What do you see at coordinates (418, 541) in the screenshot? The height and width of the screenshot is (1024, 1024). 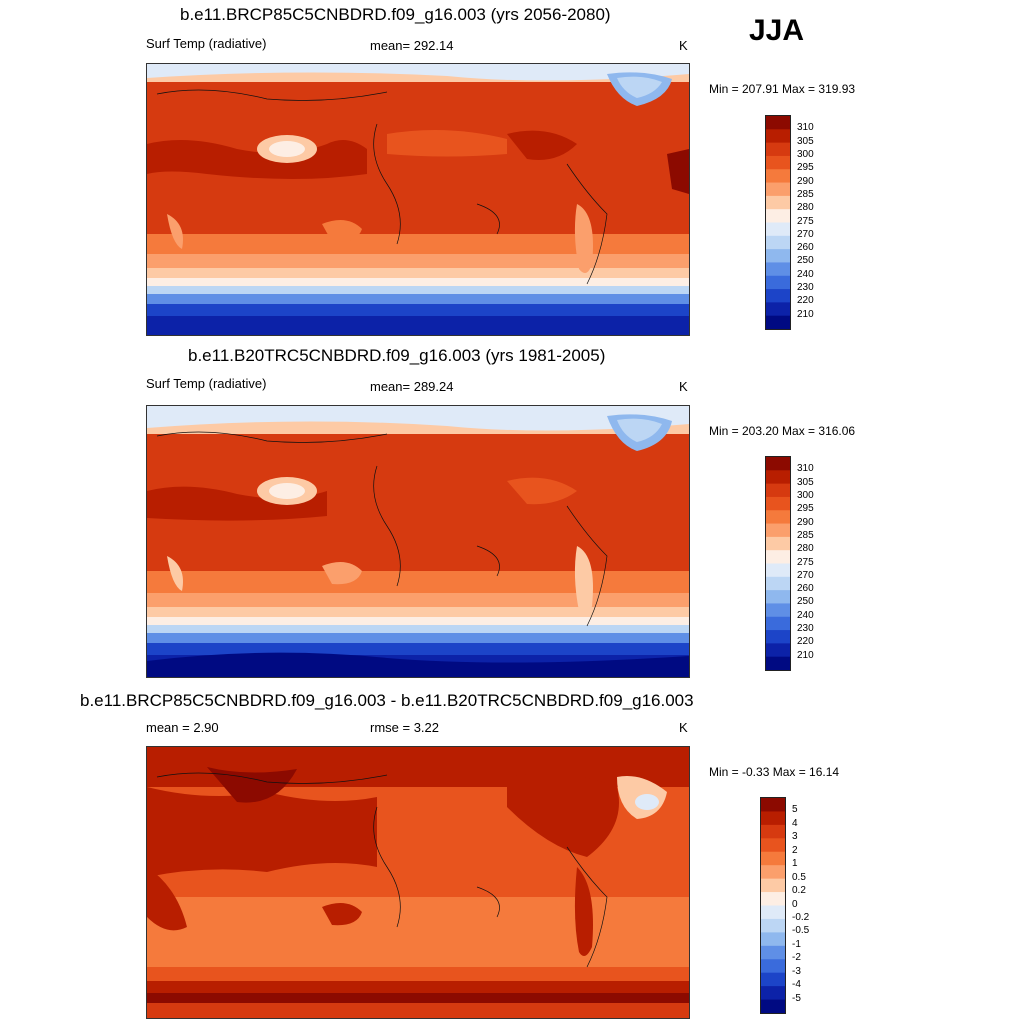 I see `panel2-map-field` at bounding box center [418, 541].